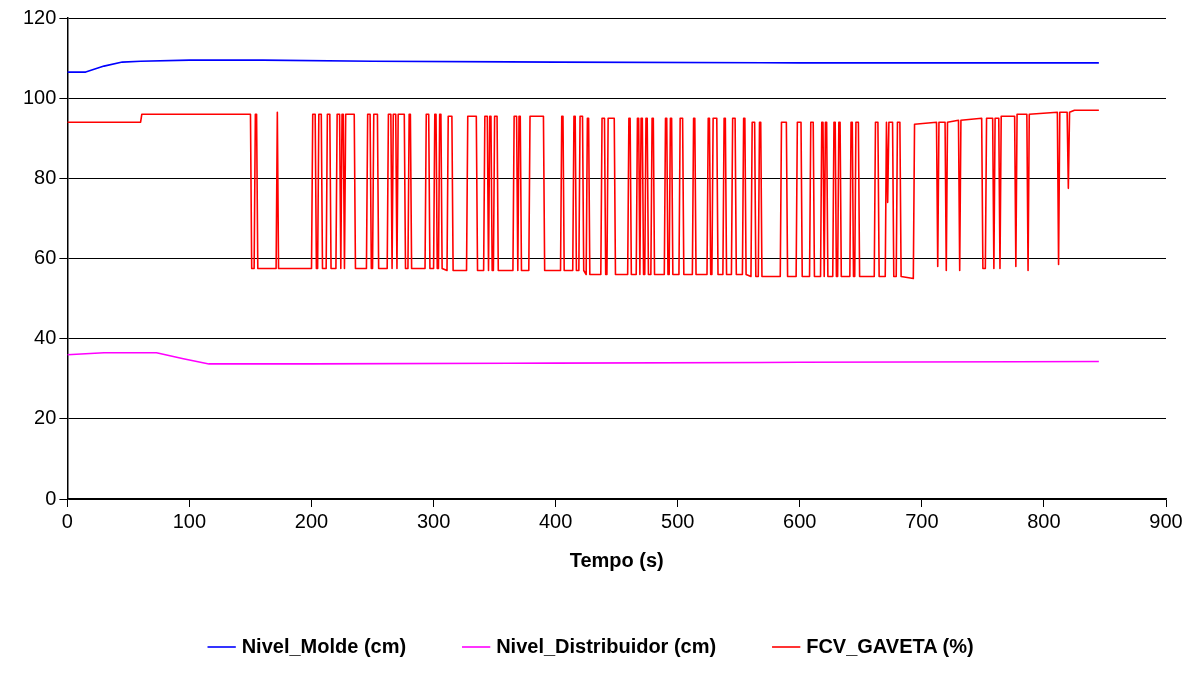 The image size is (1196, 673). I want to click on x-tick-label: 700, so click(922, 520).